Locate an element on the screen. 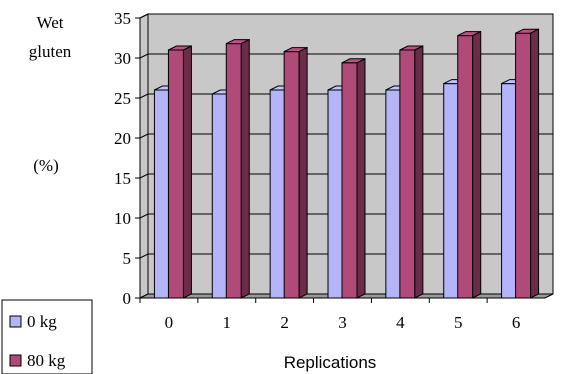 The image size is (561, 374). y-tick-label-5: 5 is located at coordinates (127, 258).